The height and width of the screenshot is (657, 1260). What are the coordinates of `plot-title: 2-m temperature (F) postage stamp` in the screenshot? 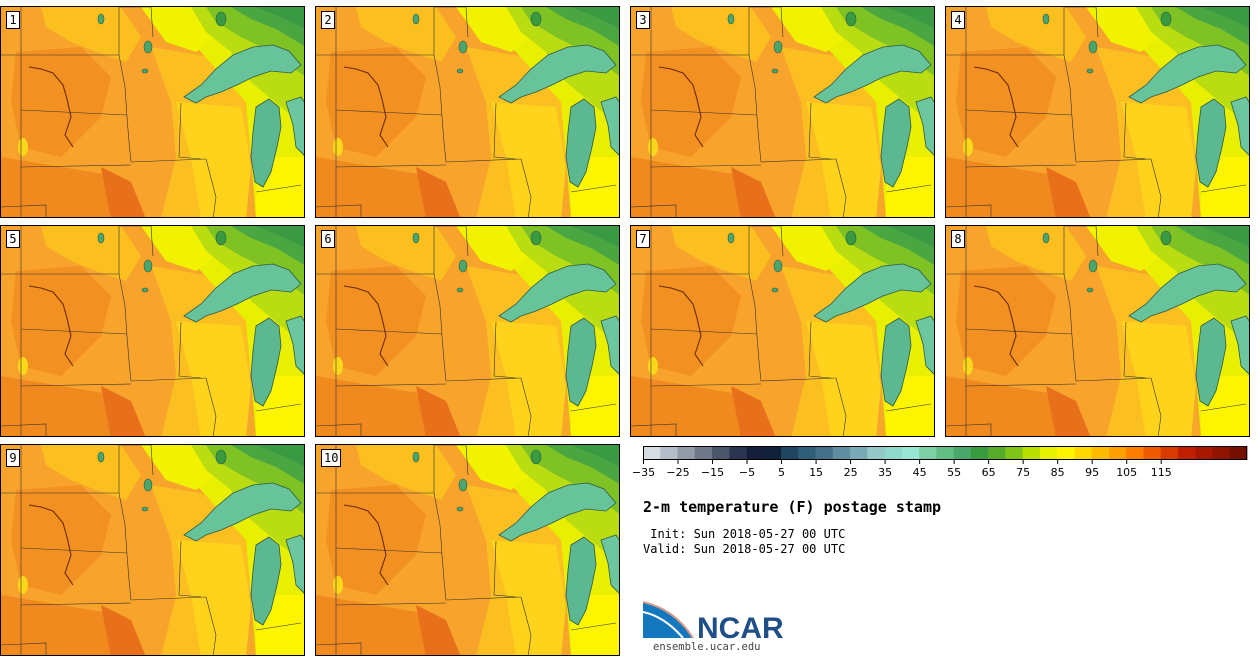 It's located at (792, 507).